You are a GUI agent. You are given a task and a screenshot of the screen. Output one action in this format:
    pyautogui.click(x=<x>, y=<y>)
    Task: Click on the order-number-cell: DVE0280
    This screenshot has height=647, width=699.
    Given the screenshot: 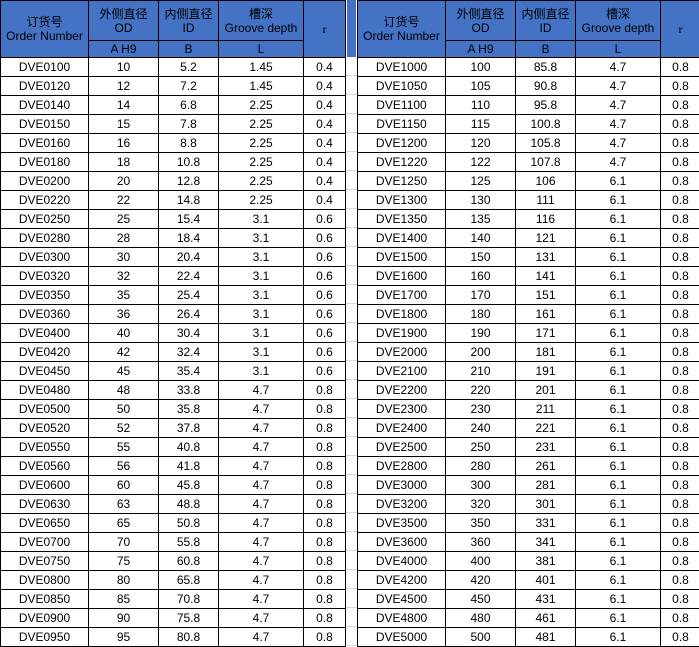 What is the action you would take?
    pyautogui.click(x=44, y=238)
    